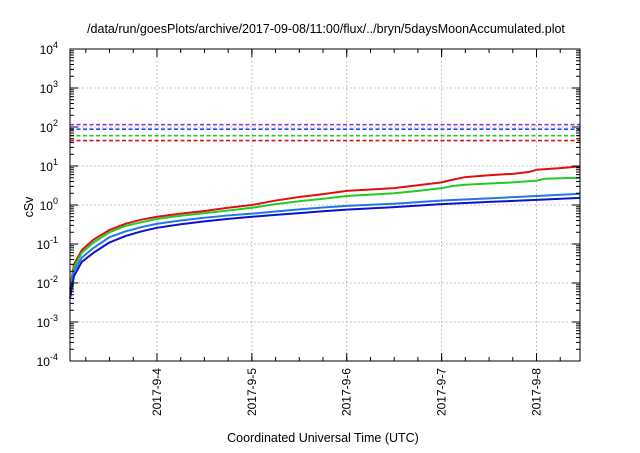 Image resolution: width=640 pixels, height=453 pixels. What do you see at coordinates (49, 87) in the screenshot?
I see `y-tick-label: 10³` at bounding box center [49, 87].